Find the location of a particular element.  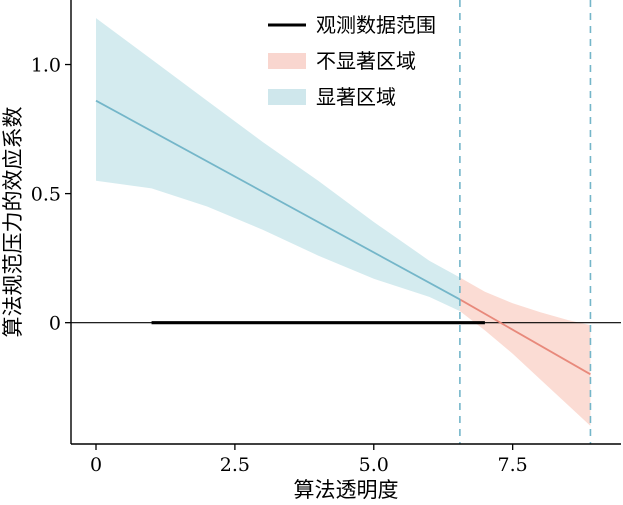

legend-label-1: 不显著区域 is located at coordinates (366, 61).